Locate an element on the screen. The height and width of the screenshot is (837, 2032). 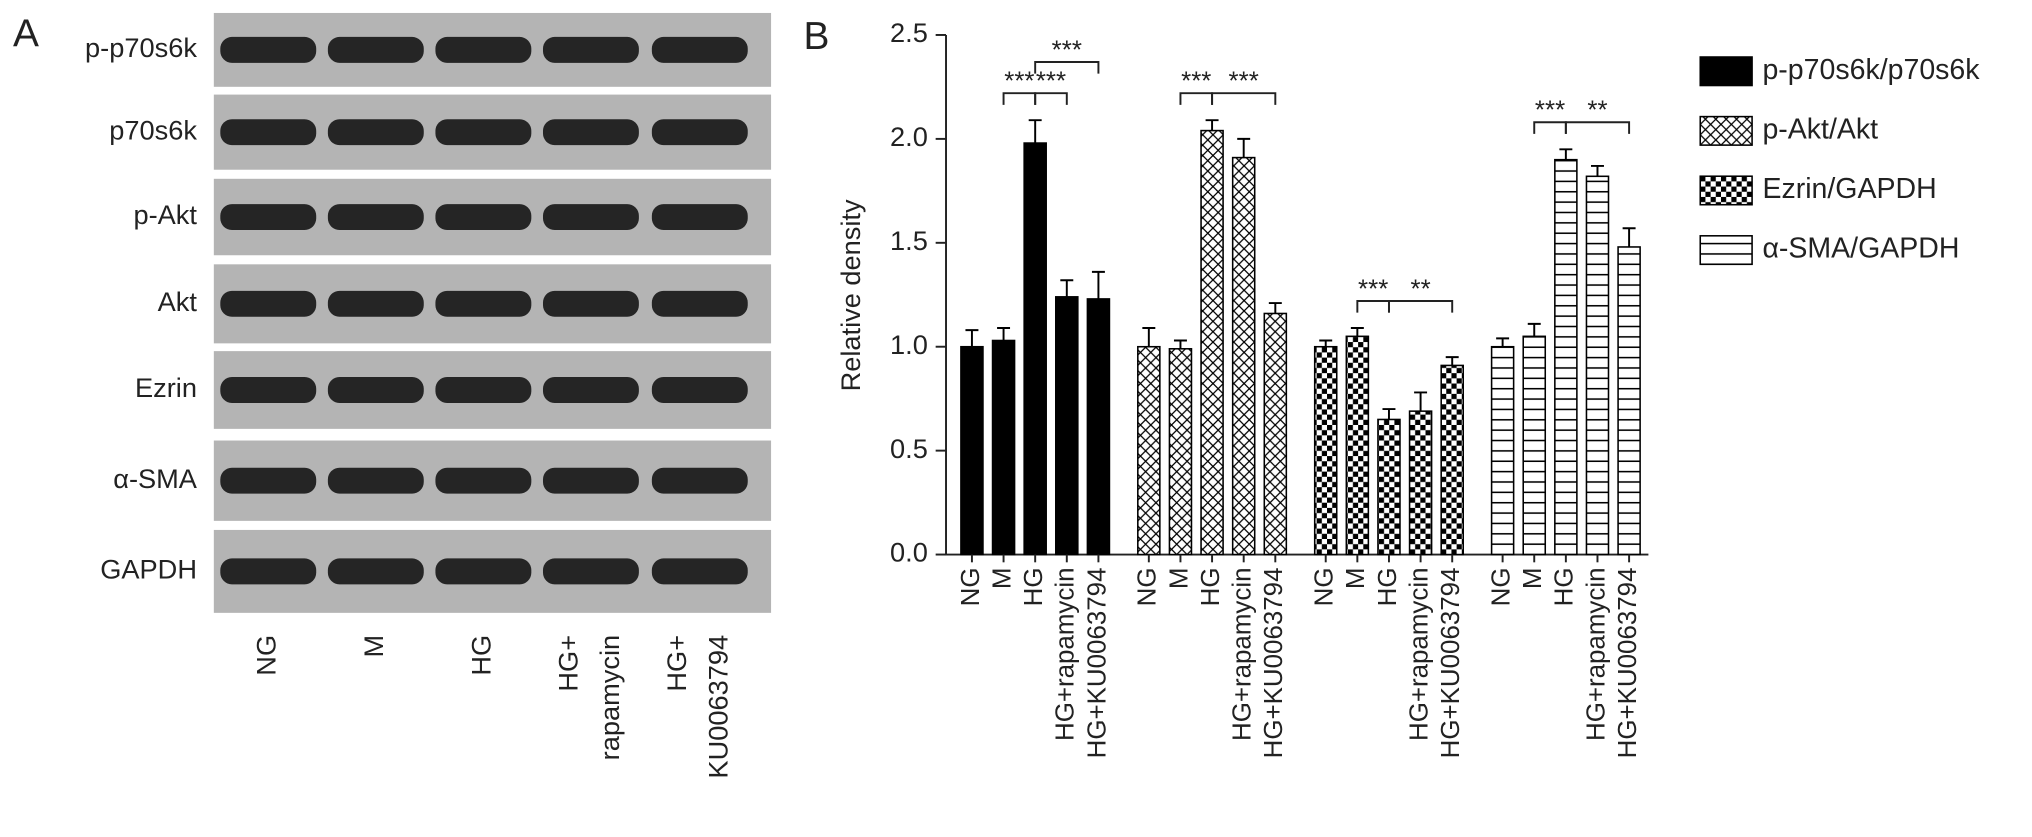
lane-label: rapamycin is located at coordinates (609, 697).